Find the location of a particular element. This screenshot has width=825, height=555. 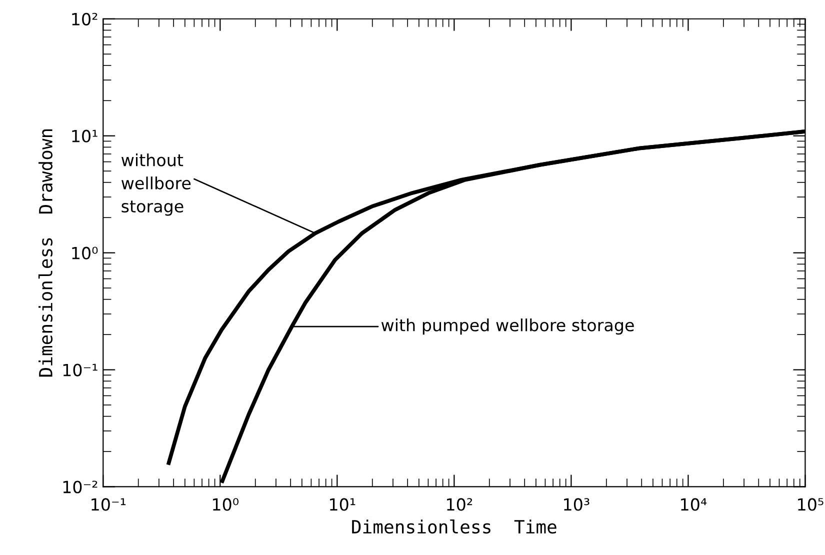

y-tick-label: 10² is located at coordinates (85, 19).